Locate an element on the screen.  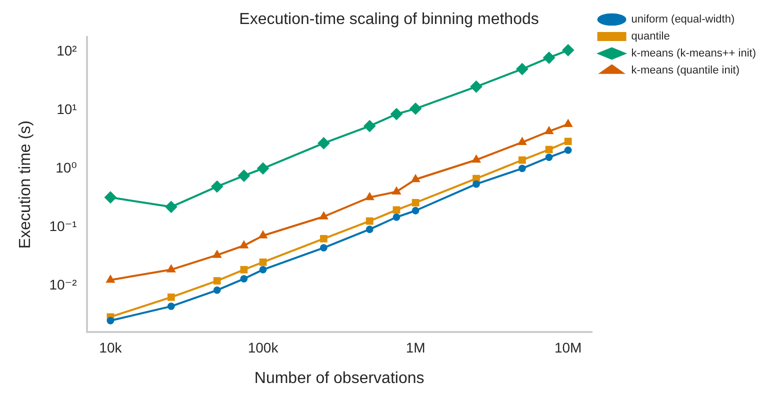
legend-label: uniform (equal-width) is located at coordinates (683, 20).